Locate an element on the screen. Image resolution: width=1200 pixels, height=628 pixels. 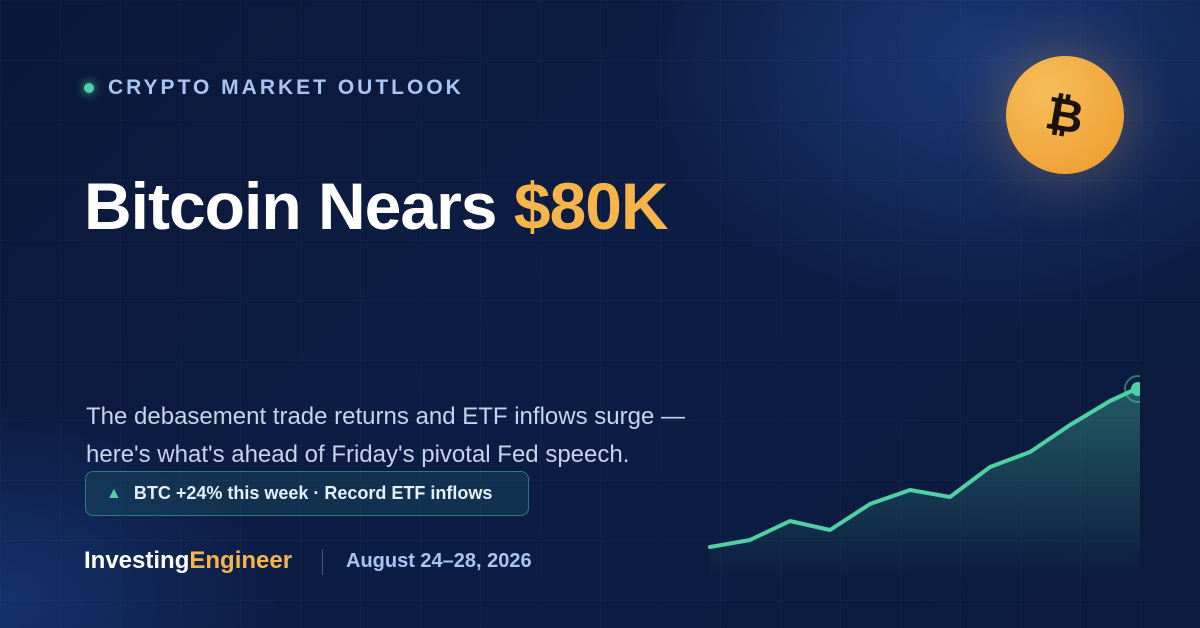
headline-main: Bitcoin Nears is located at coordinates (290, 206).